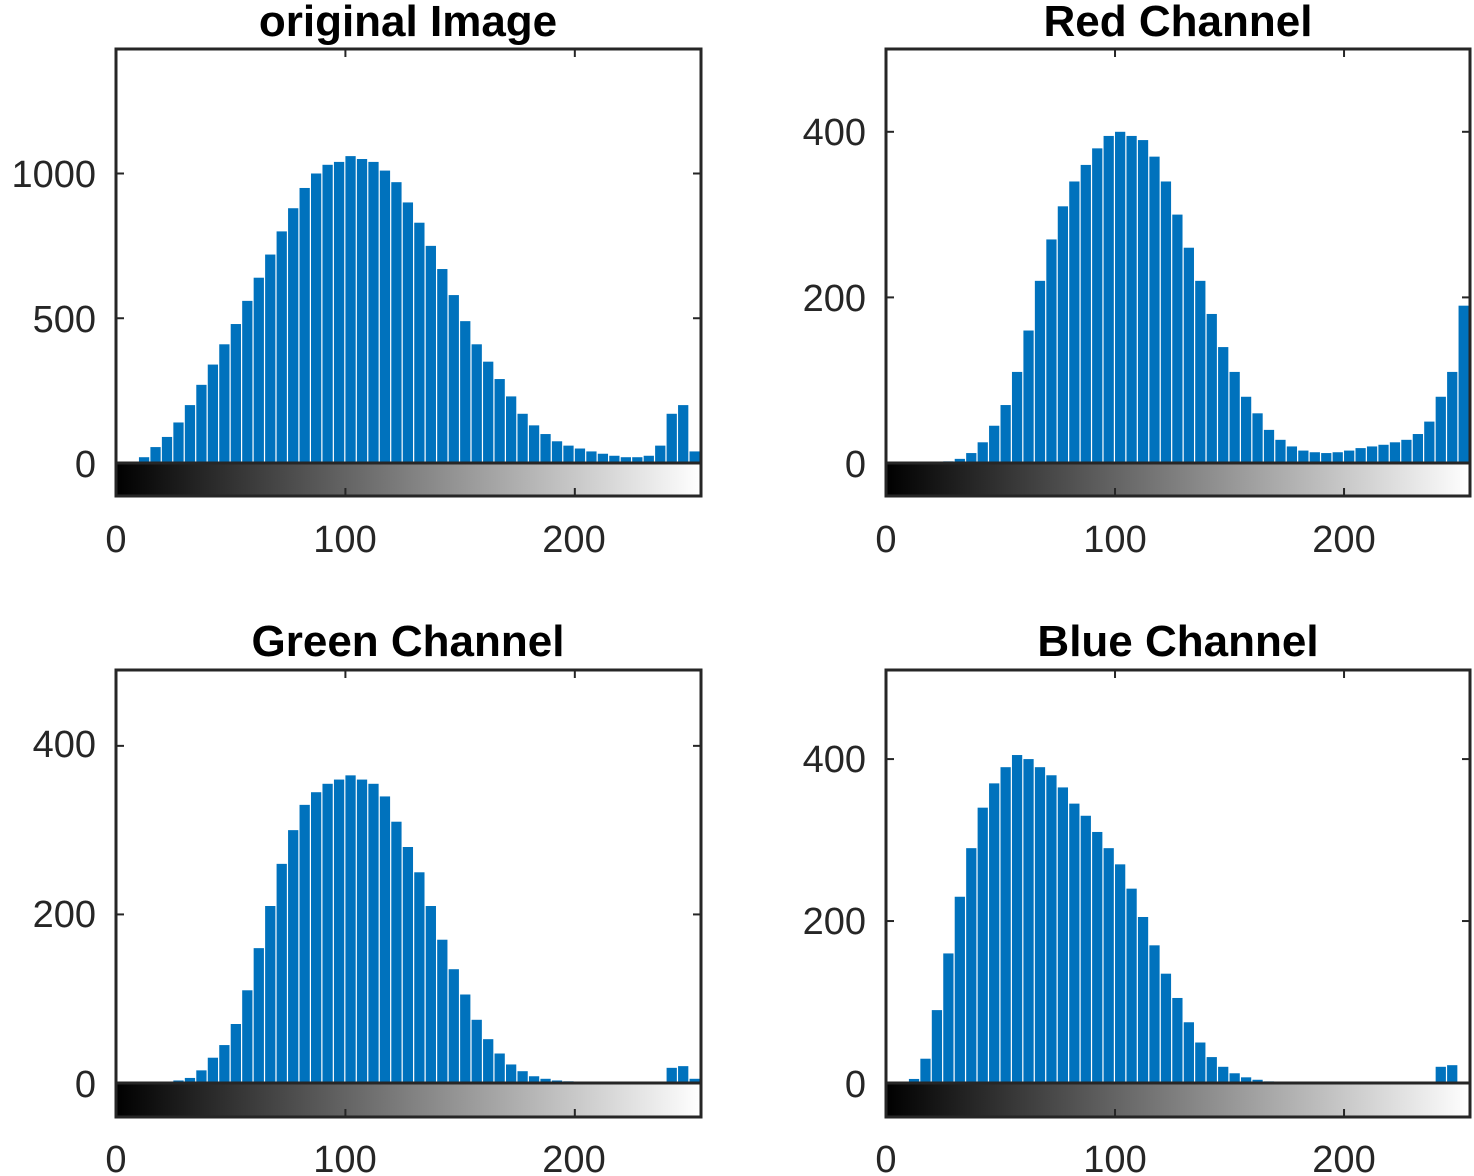 This screenshot has height=1176, width=1474. I want to click on y-tick-label: 400, so click(834, 760).